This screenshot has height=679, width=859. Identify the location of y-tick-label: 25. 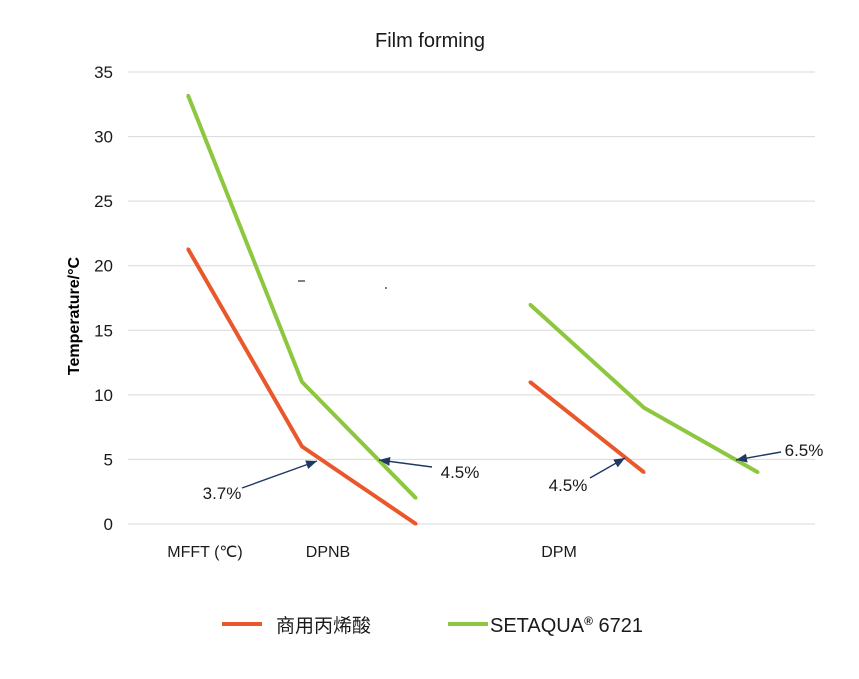
(103, 201).